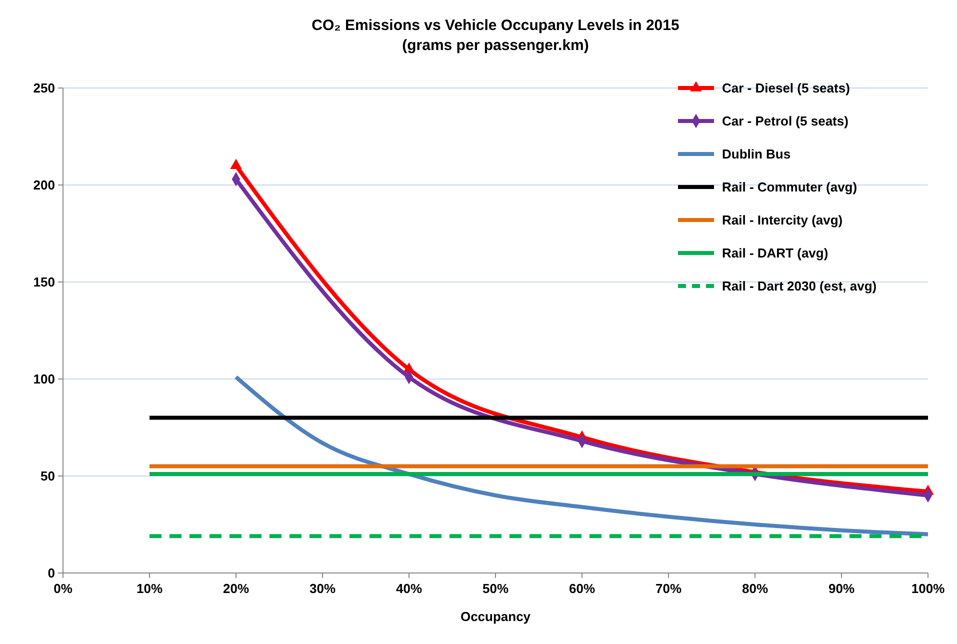 This screenshot has height=644, width=957. What do you see at coordinates (496, 25) in the screenshot?
I see `chart-title: CO₂ Emissions vs Vehicle Occupany Levels in 2015` at bounding box center [496, 25].